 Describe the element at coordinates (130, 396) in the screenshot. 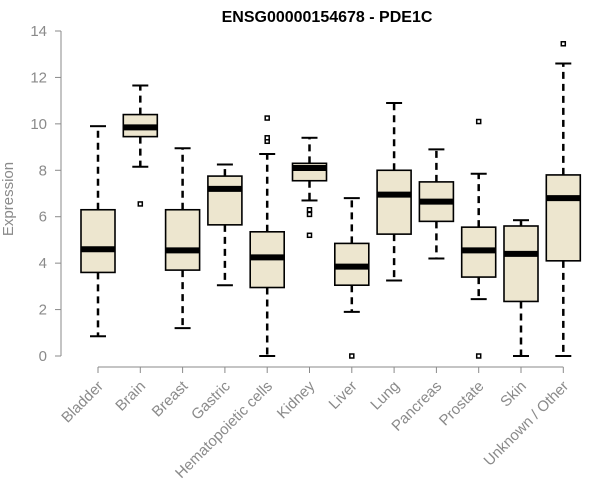

I see `x-tick-label: Brain` at that location.